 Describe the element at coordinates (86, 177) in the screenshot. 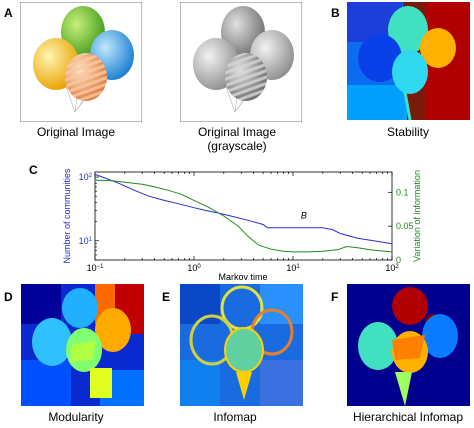

I see `y-left-tick-label-1: 102` at that location.